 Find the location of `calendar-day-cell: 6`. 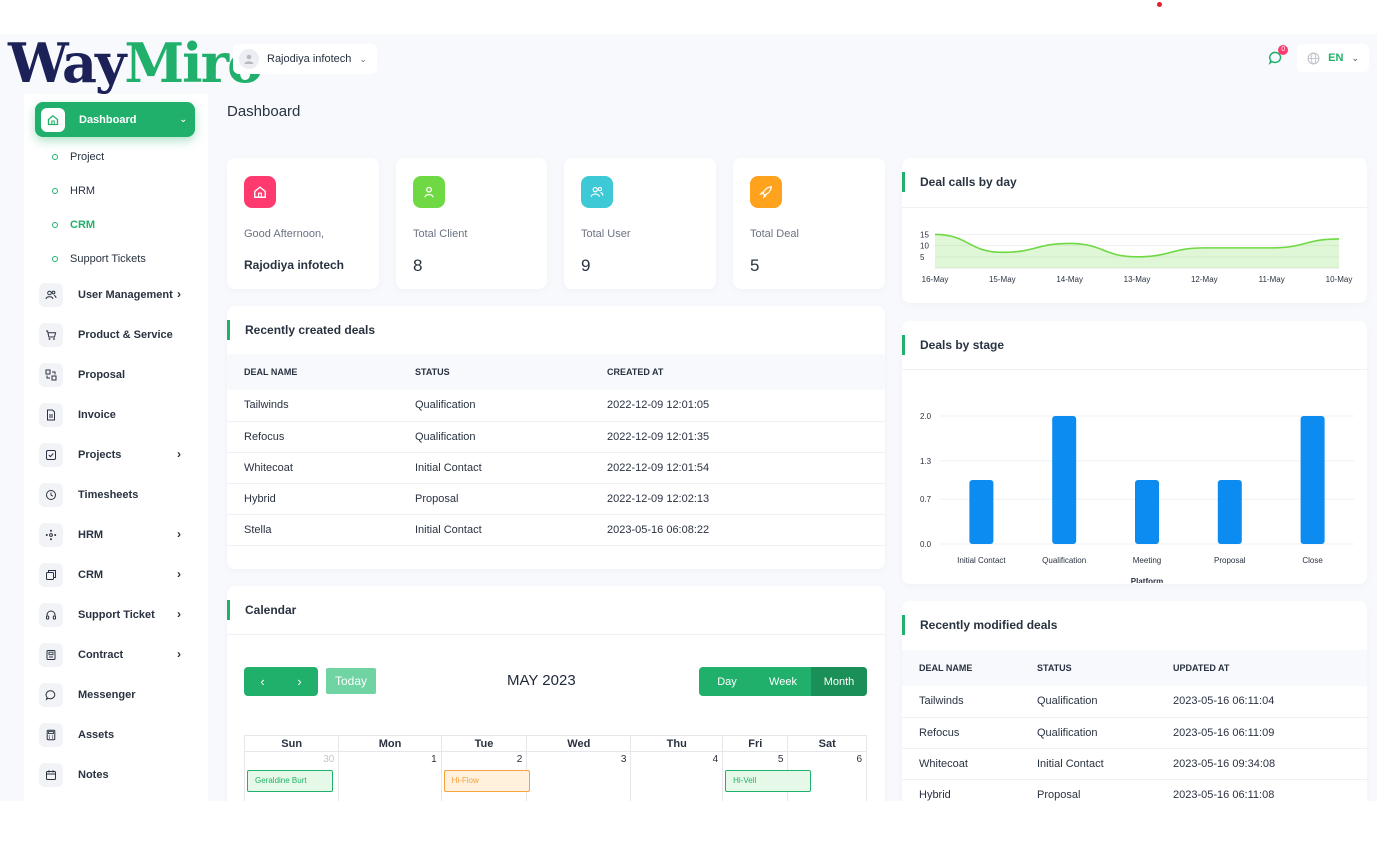

calendar-day-cell: 6 is located at coordinates (827, 776).